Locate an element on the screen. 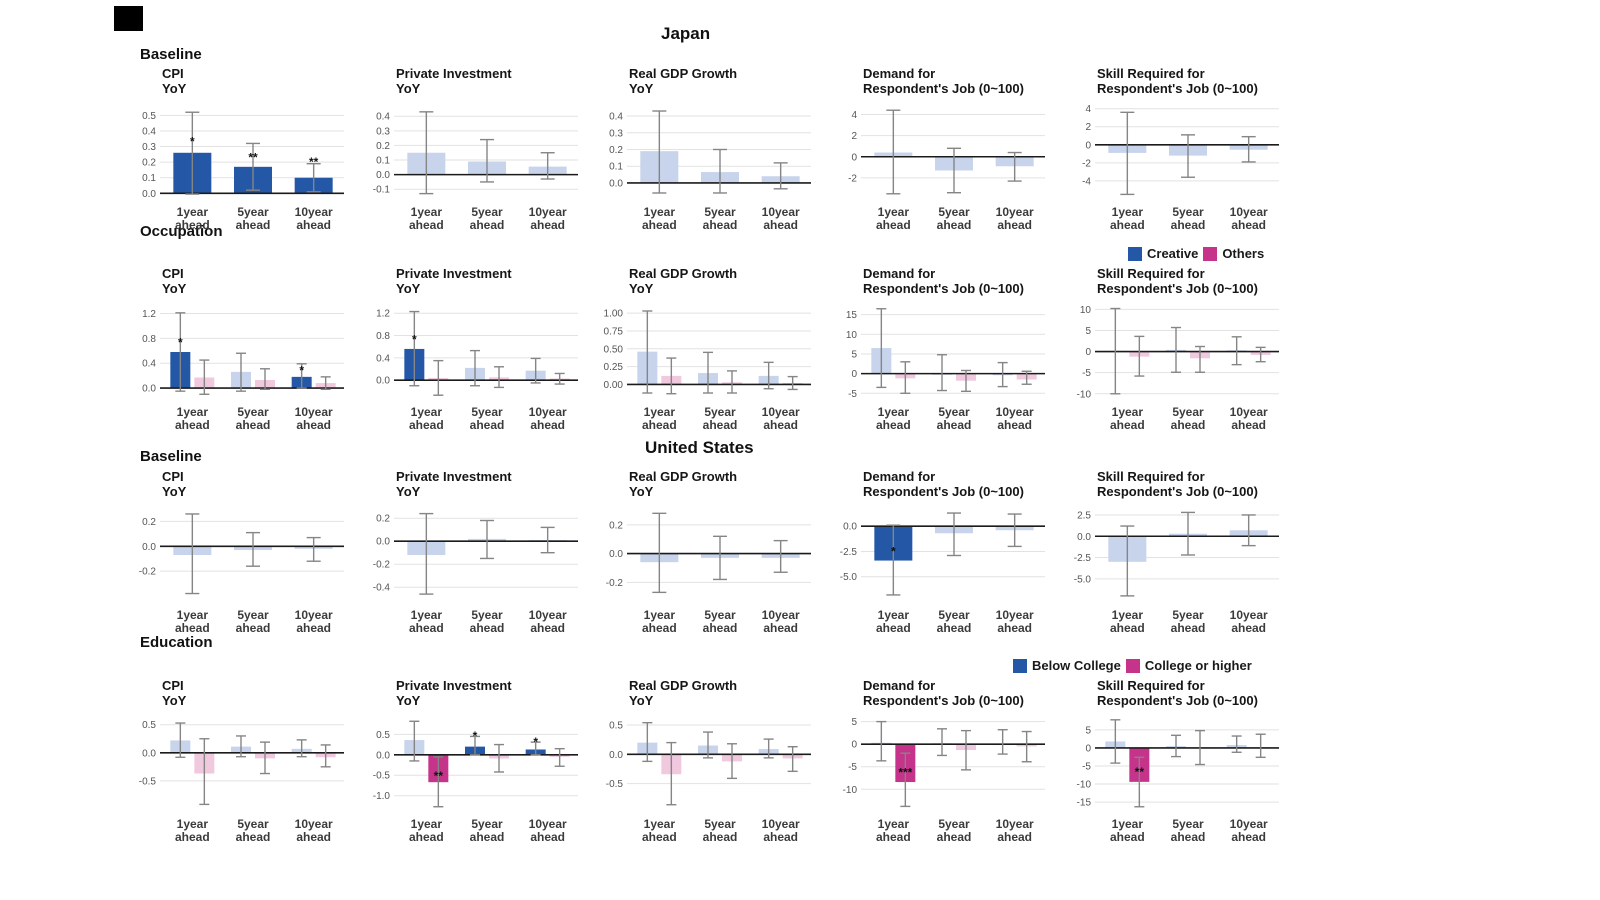 The height and width of the screenshot is (900, 1600). legend-label-below-college: Below College is located at coordinates (1076, 665).